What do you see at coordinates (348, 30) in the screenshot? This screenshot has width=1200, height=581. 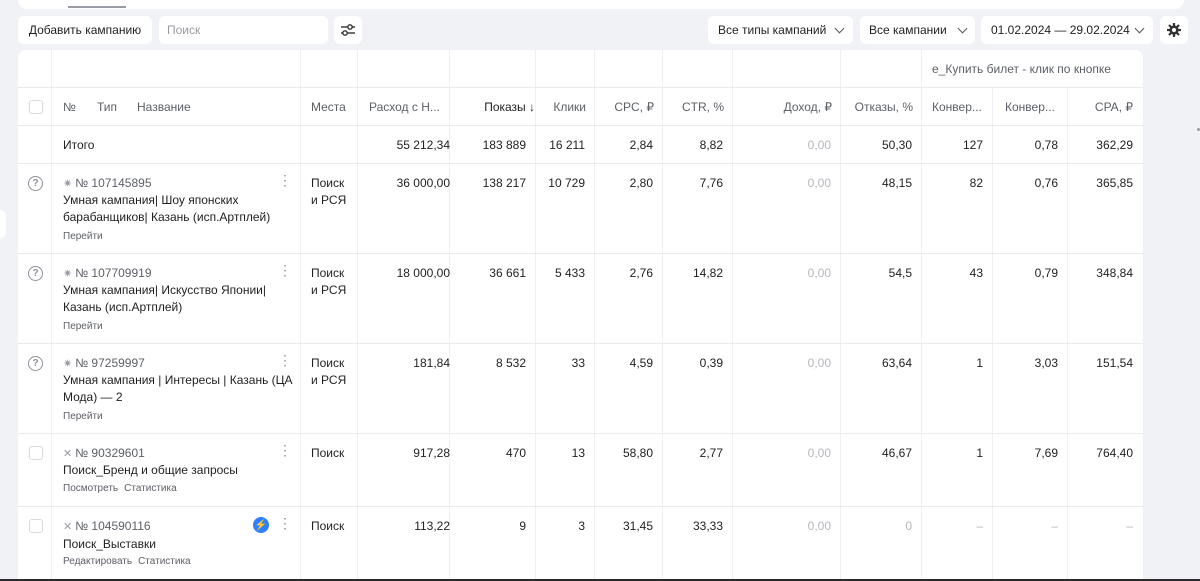 I see `filter-settings-button` at bounding box center [348, 30].